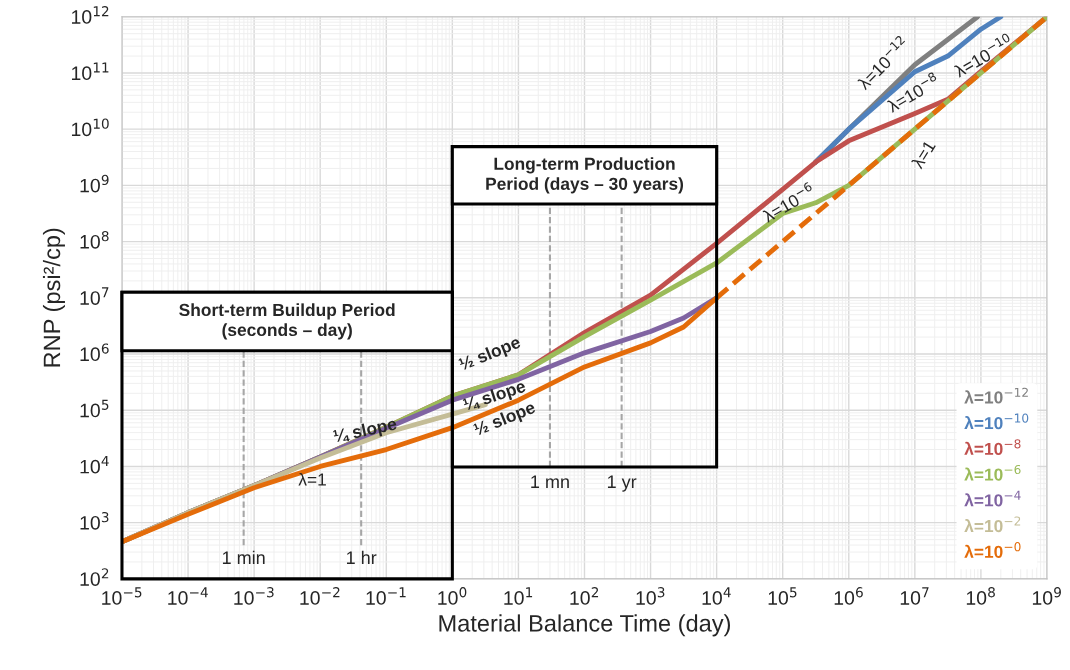 The height and width of the screenshot is (670, 1070). What do you see at coordinates (122, 596) in the screenshot?
I see `x-tick-label: 10$^{−5}$` at bounding box center [122, 596].